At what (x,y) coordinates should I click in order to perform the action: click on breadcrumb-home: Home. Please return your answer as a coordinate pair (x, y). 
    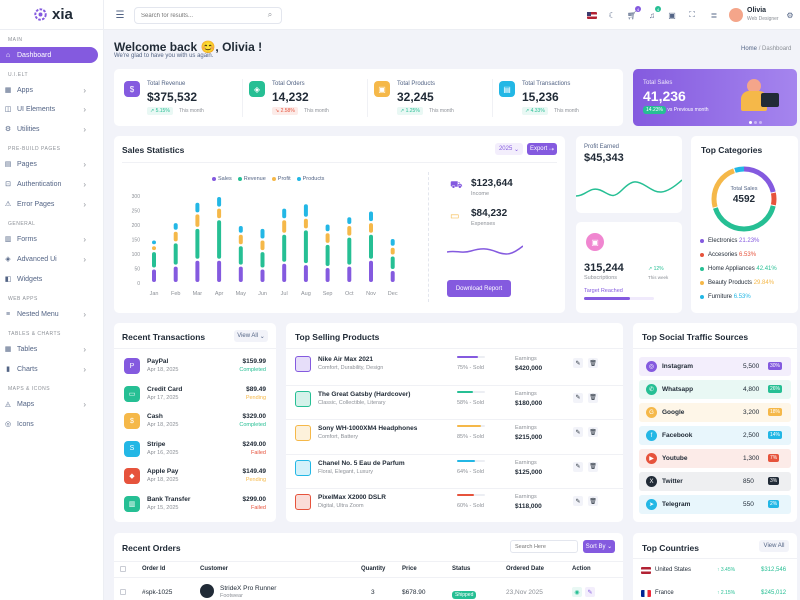
    Looking at the image, I should click on (749, 49).